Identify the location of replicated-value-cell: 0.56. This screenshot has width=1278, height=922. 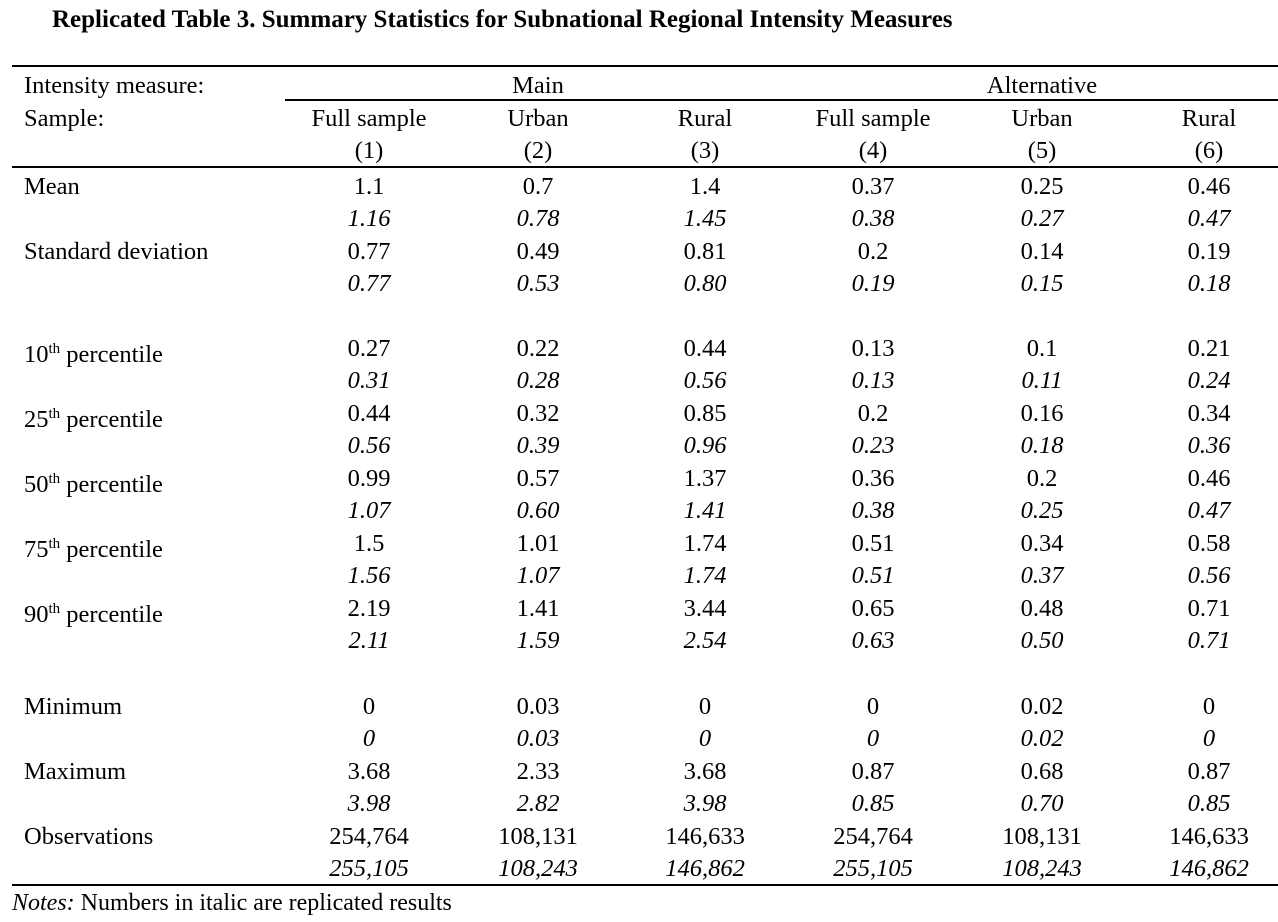
(369, 445).